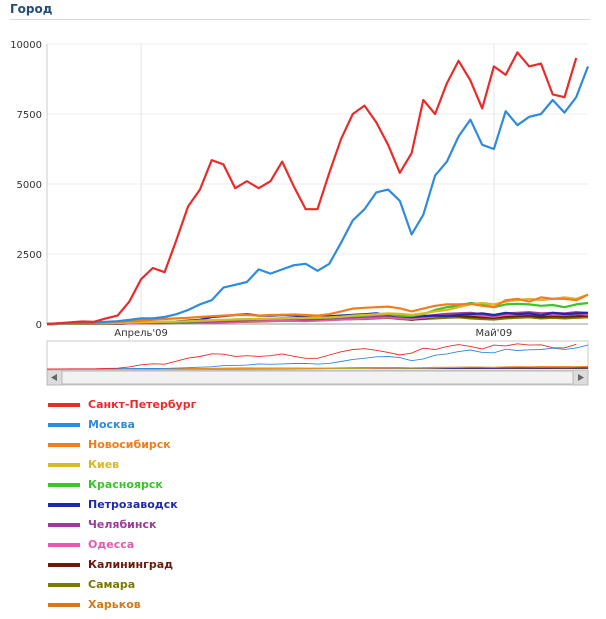  Describe the element at coordinates (114, 604) in the screenshot. I see `legend-label: Харьков` at that location.